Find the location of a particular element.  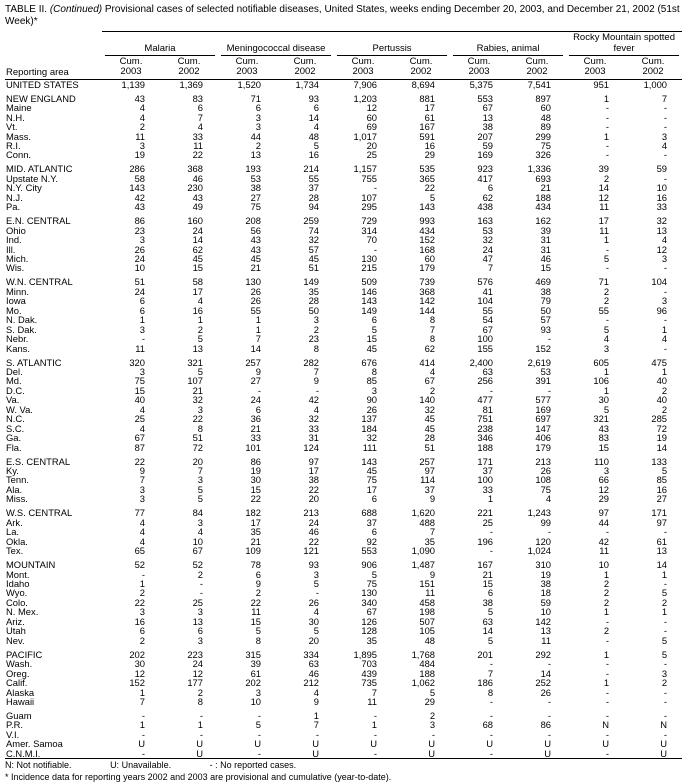

value-cell: 46 is located at coordinates (314, 532).